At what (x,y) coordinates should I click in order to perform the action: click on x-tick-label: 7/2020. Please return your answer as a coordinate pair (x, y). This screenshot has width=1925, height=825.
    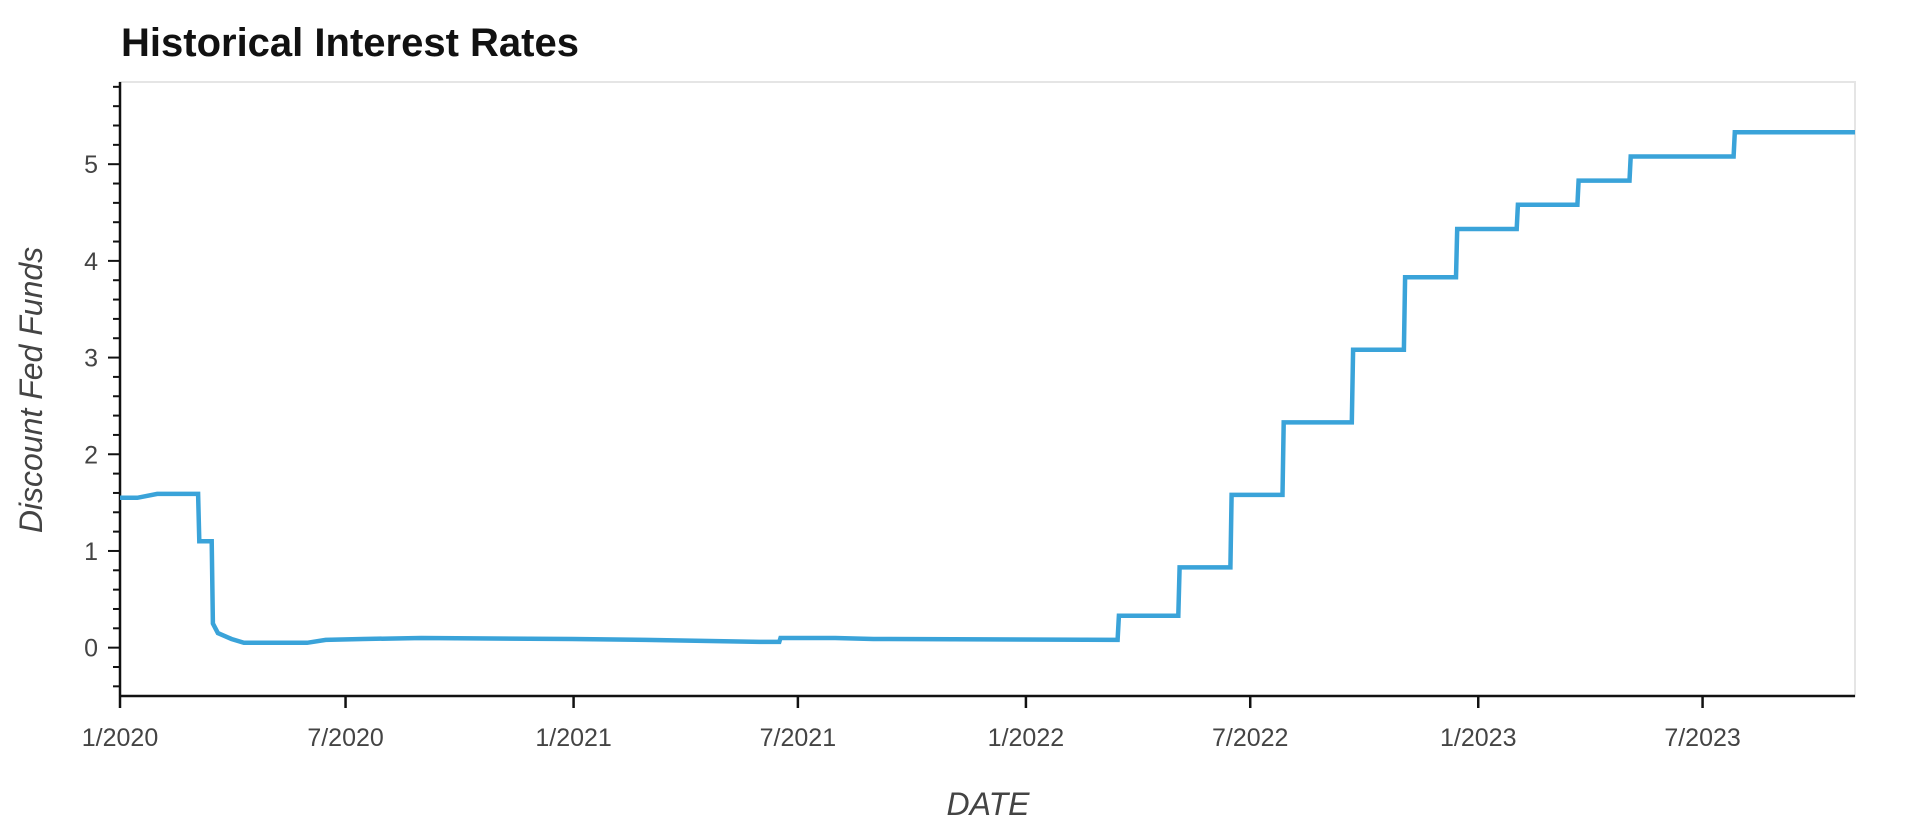
    Looking at the image, I should click on (345, 738).